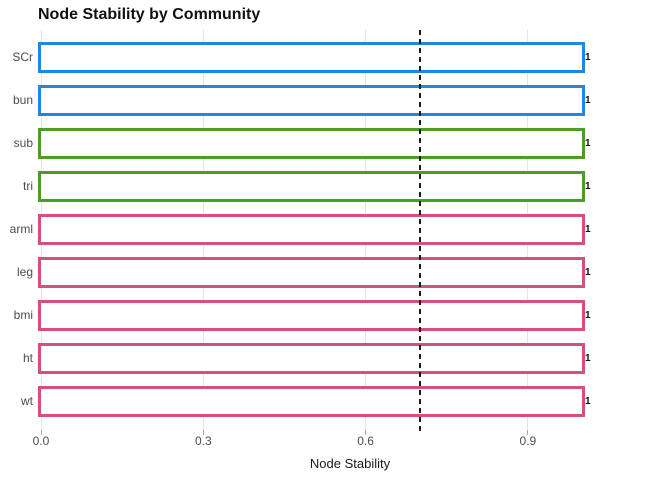 Image resolution: width=672 pixels, height=480 pixels. What do you see at coordinates (23, 315) in the screenshot?
I see `y-category-label: bmi` at bounding box center [23, 315].